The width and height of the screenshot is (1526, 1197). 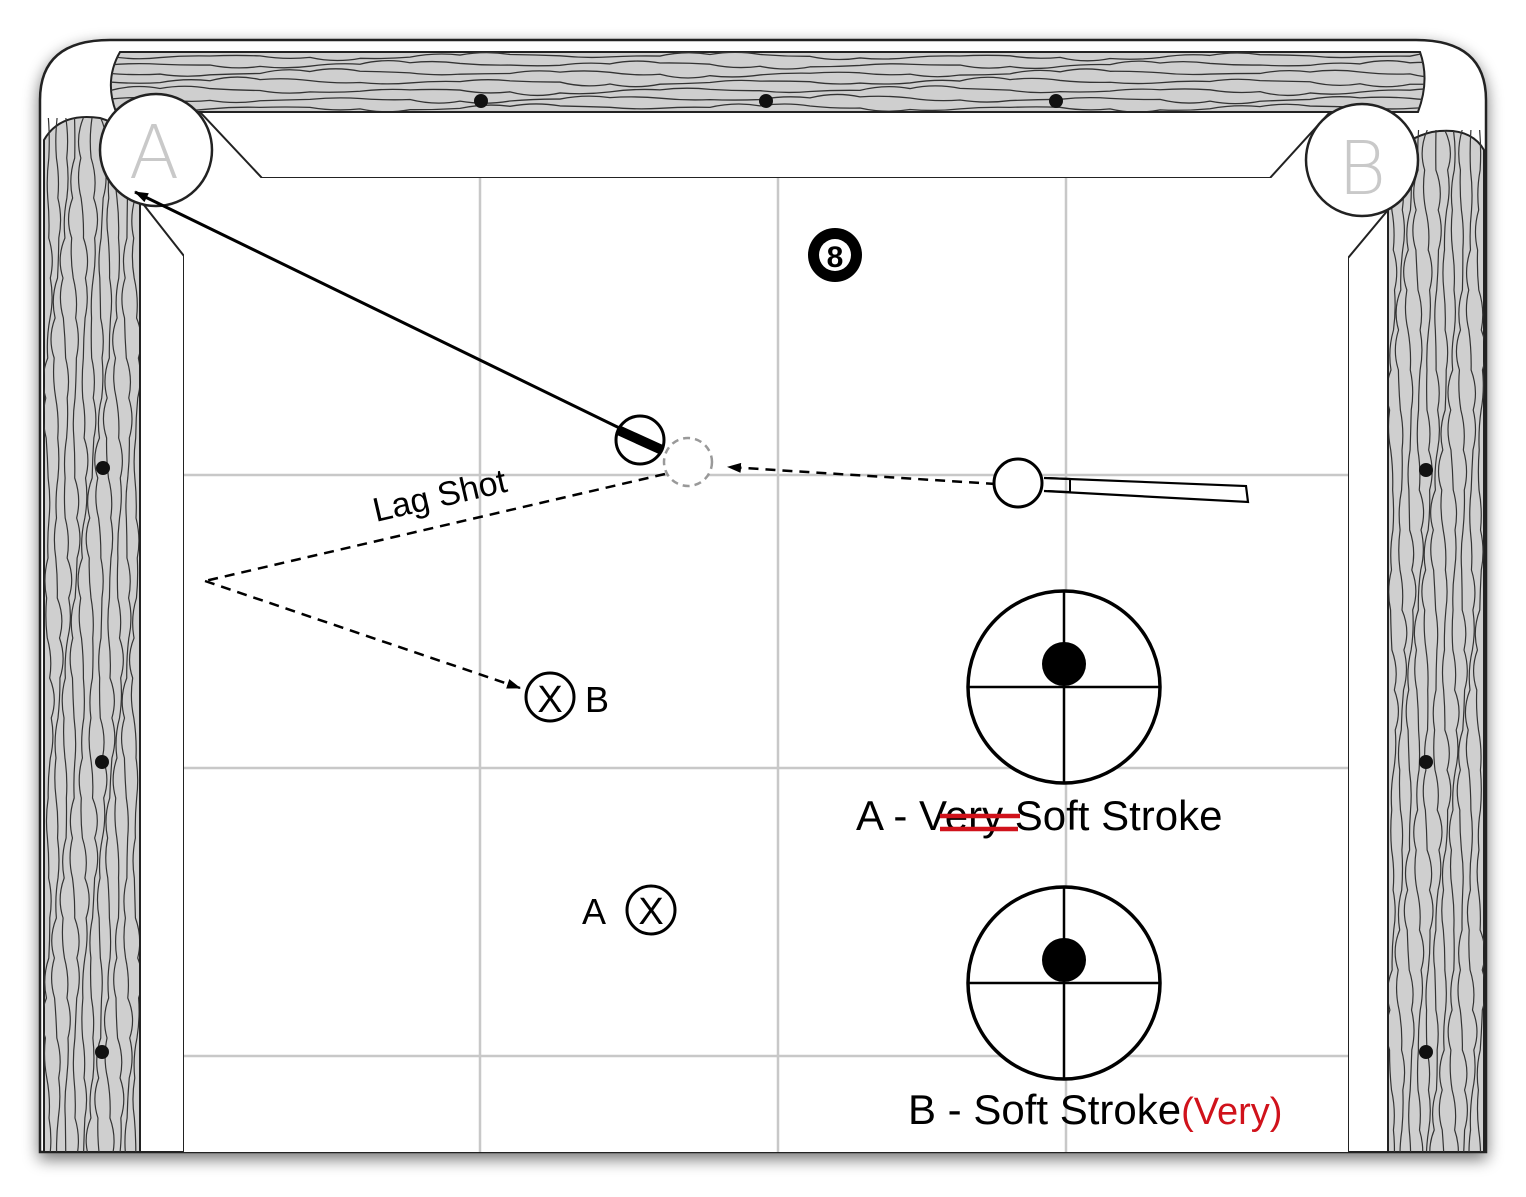 What do you see at coordinates (549, 700) in the screenshot?
I see `target-b-symbol: X` at bounding box center [549, 700].